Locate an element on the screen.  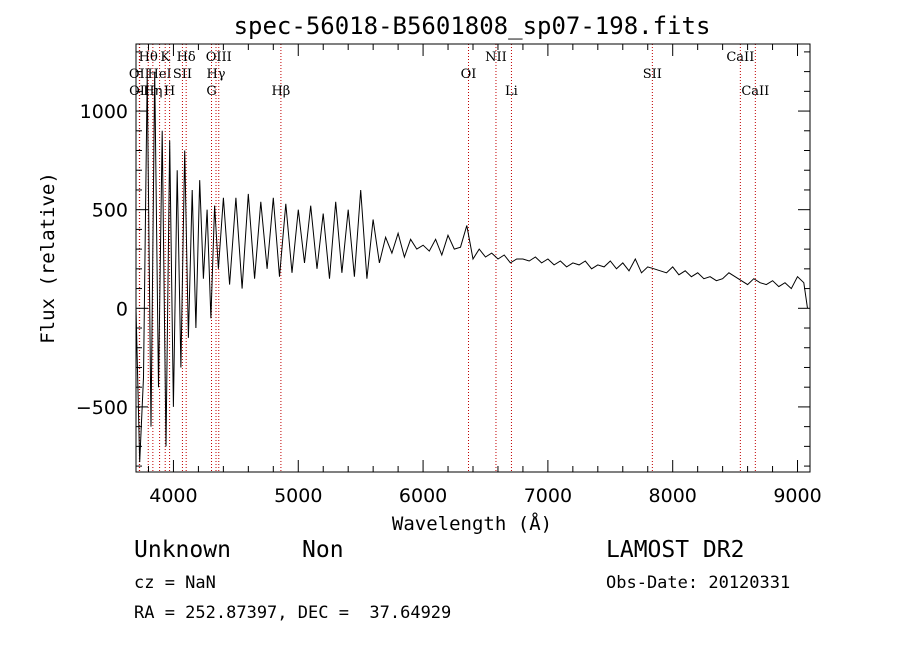
y-tick-label: −500 is located at coordinates (102, 408).